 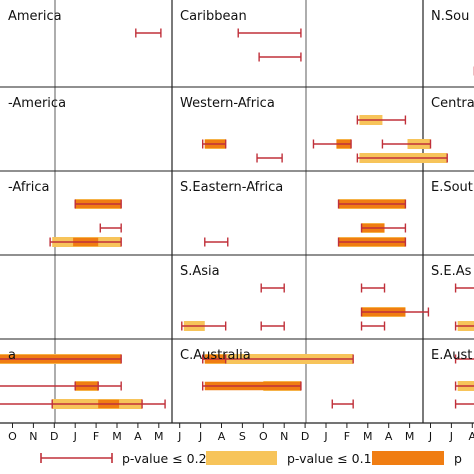 I want to click on x-tick-label: S, so click(x=242, y=436).